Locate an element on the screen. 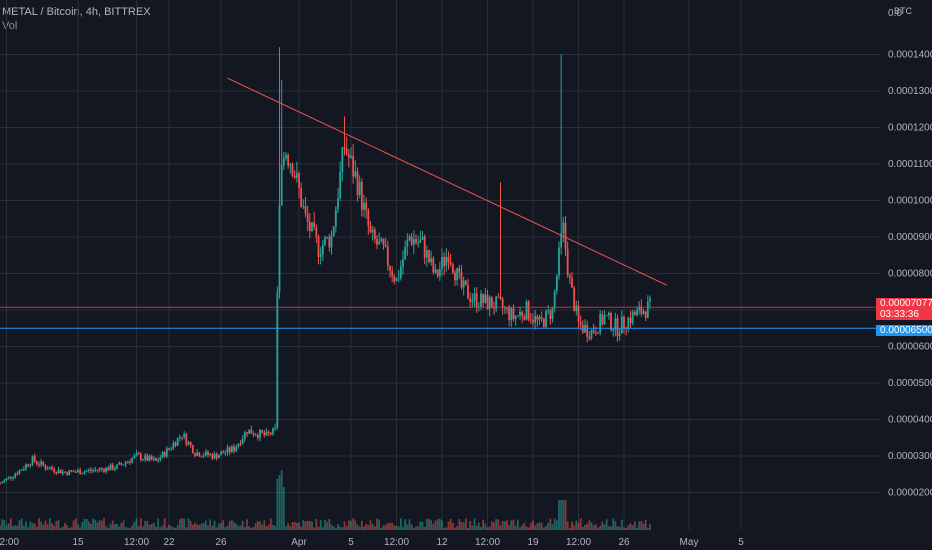  volume-bars is located at coordinates (325, 500).